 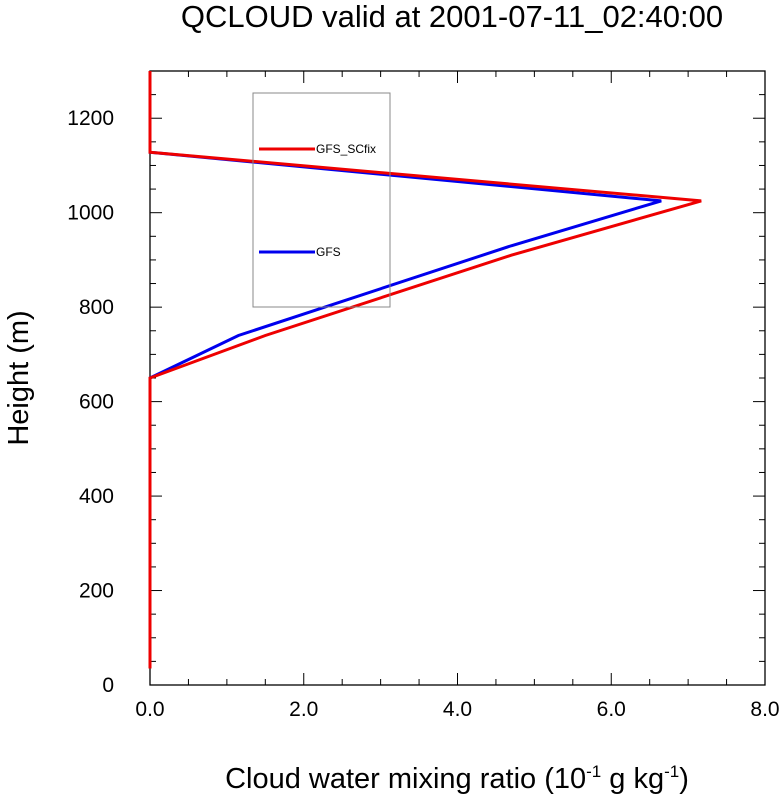 I want to click on legend: GFS_SCfix GFS, so click(x=321, y=200).